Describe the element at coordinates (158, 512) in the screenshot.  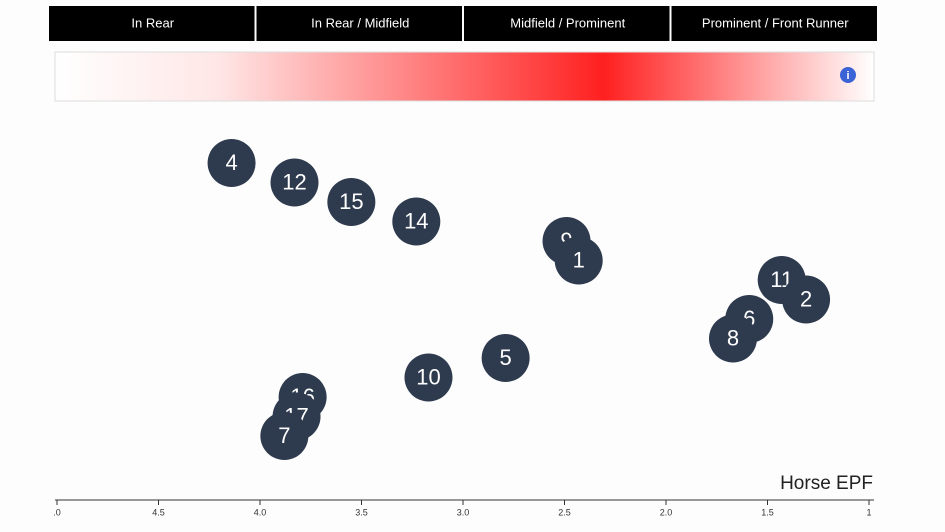
I see `x-tick-label: 4.5` at that location.